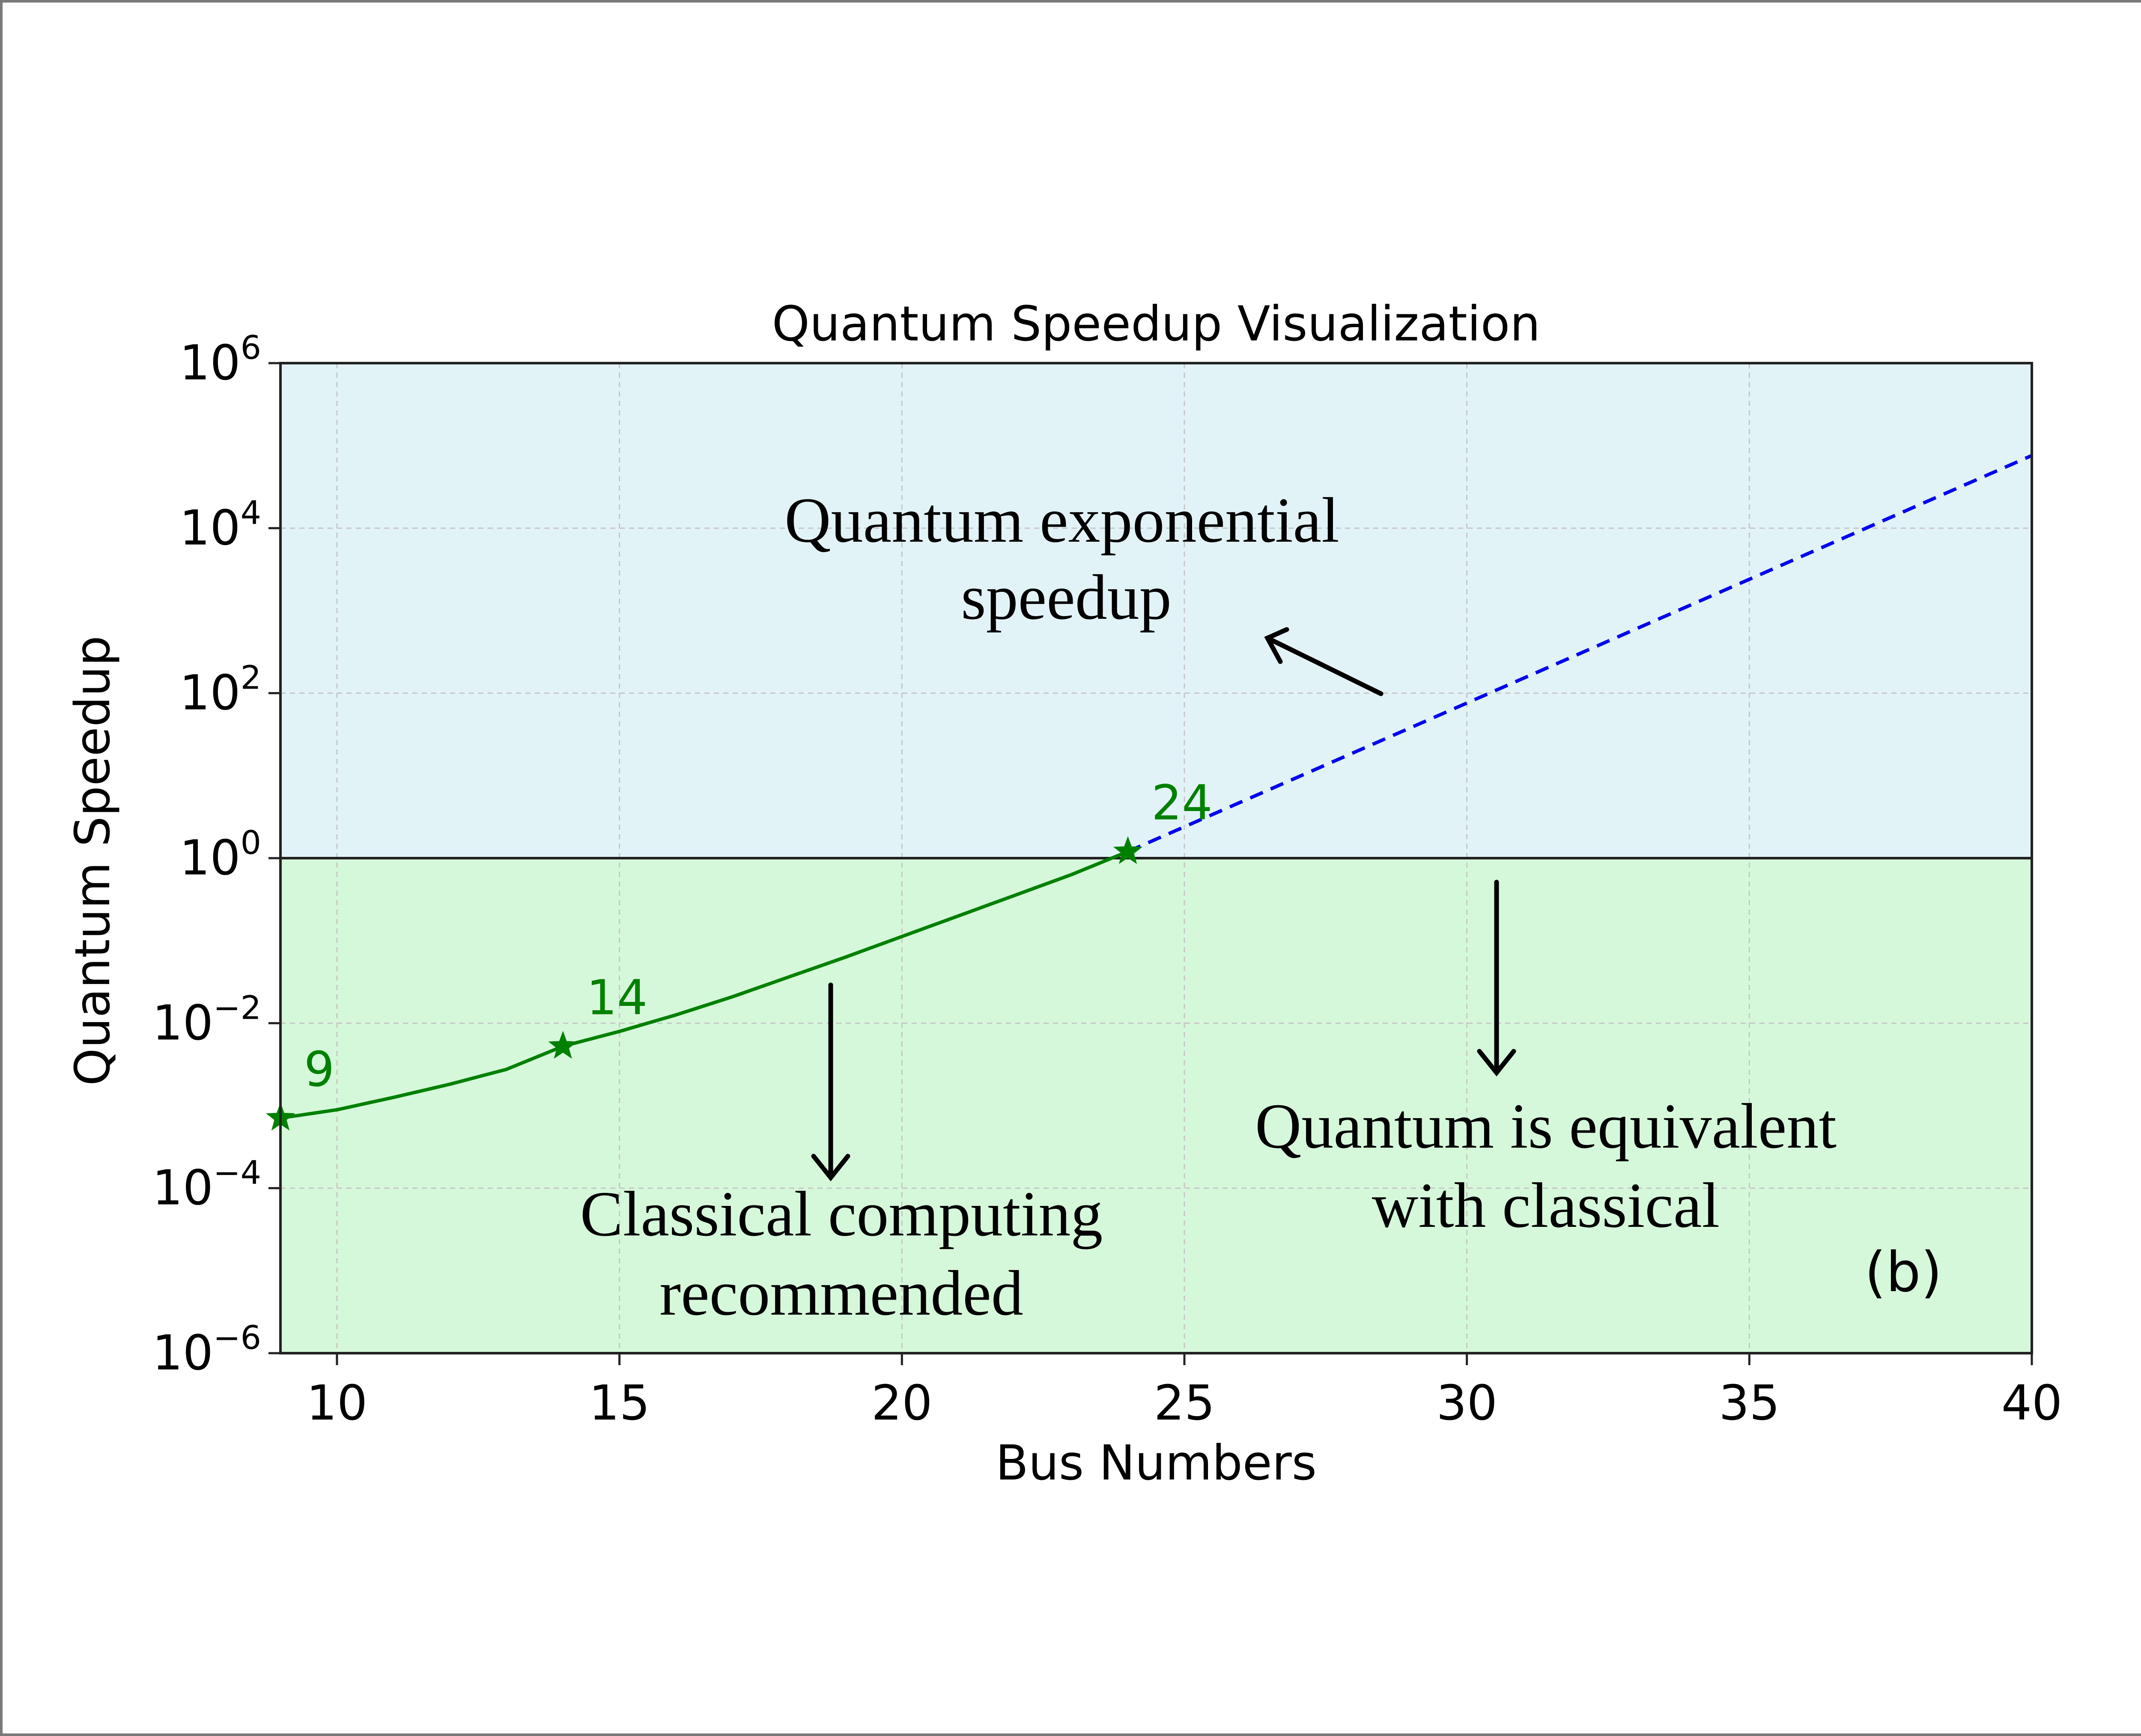 The image size is (2141, 1736). Describe the element at coordinates (1546, 1205) in the screenshot. I see `annotation-line: with classical` at that location.